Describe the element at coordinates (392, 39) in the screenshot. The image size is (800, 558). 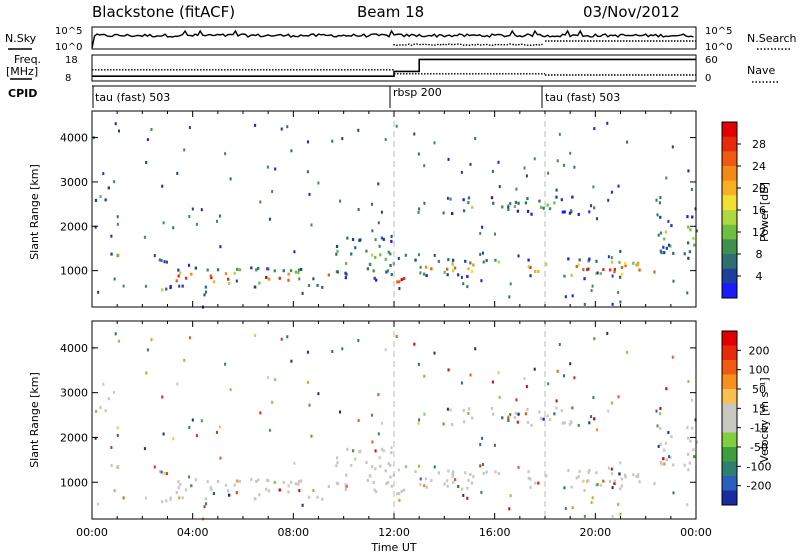
I see `nsky-trace` at that location.